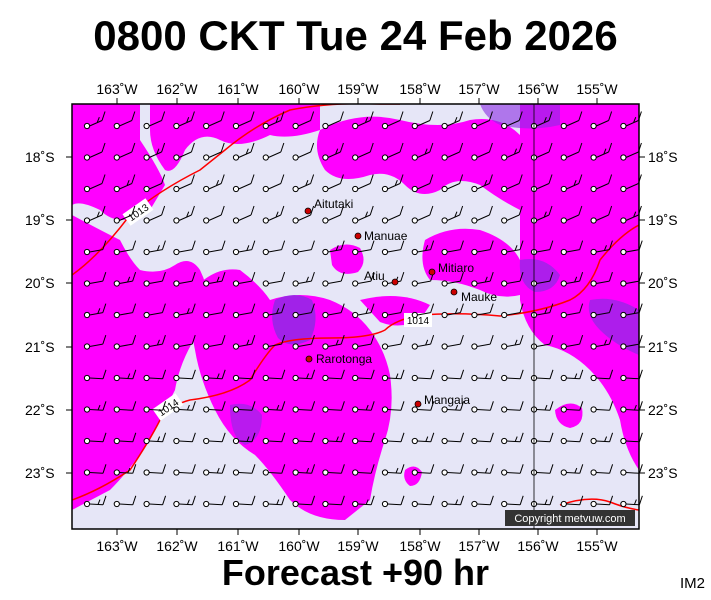  Describe the element at coordinates (386, 236) in the screenshot. I see `place-label: Manuae` at that location.